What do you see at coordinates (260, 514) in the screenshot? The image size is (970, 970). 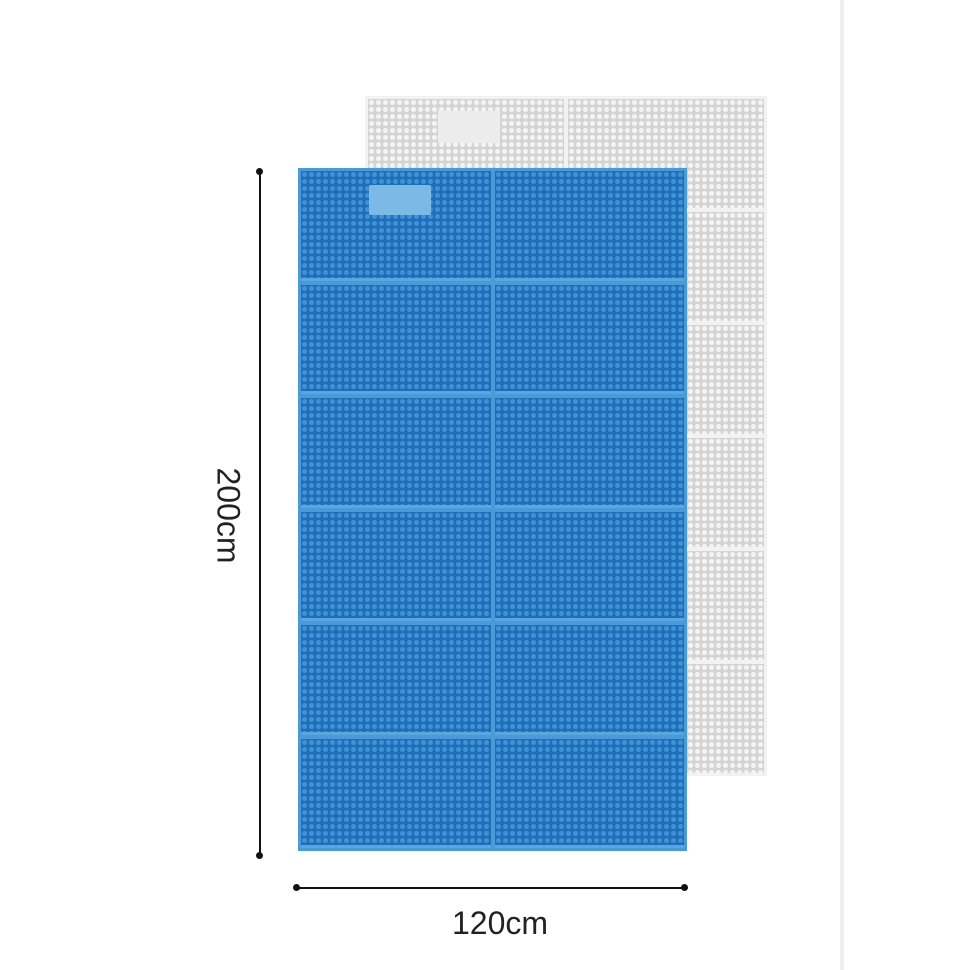 I see `height-dimension-line` at bounding box center [260, 514].